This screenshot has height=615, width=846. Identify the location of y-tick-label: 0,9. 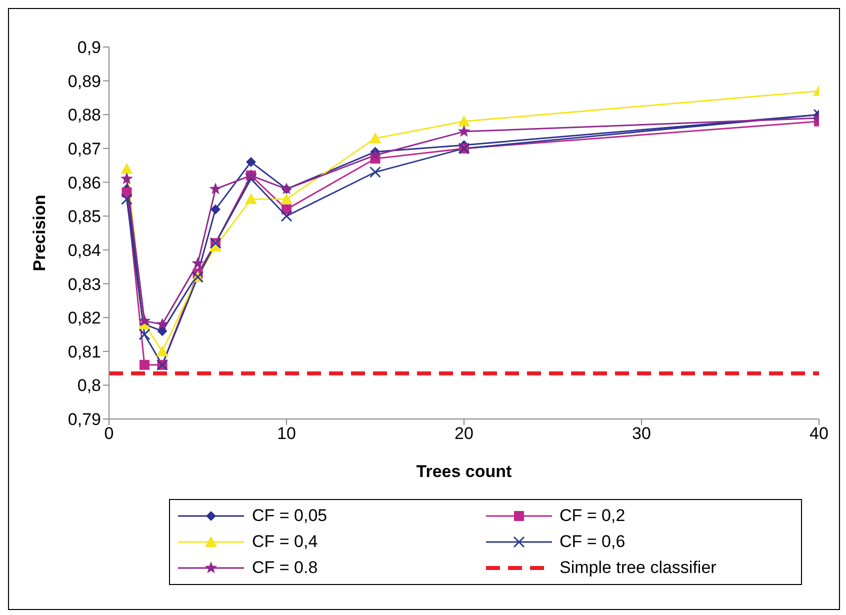
(89, 48).